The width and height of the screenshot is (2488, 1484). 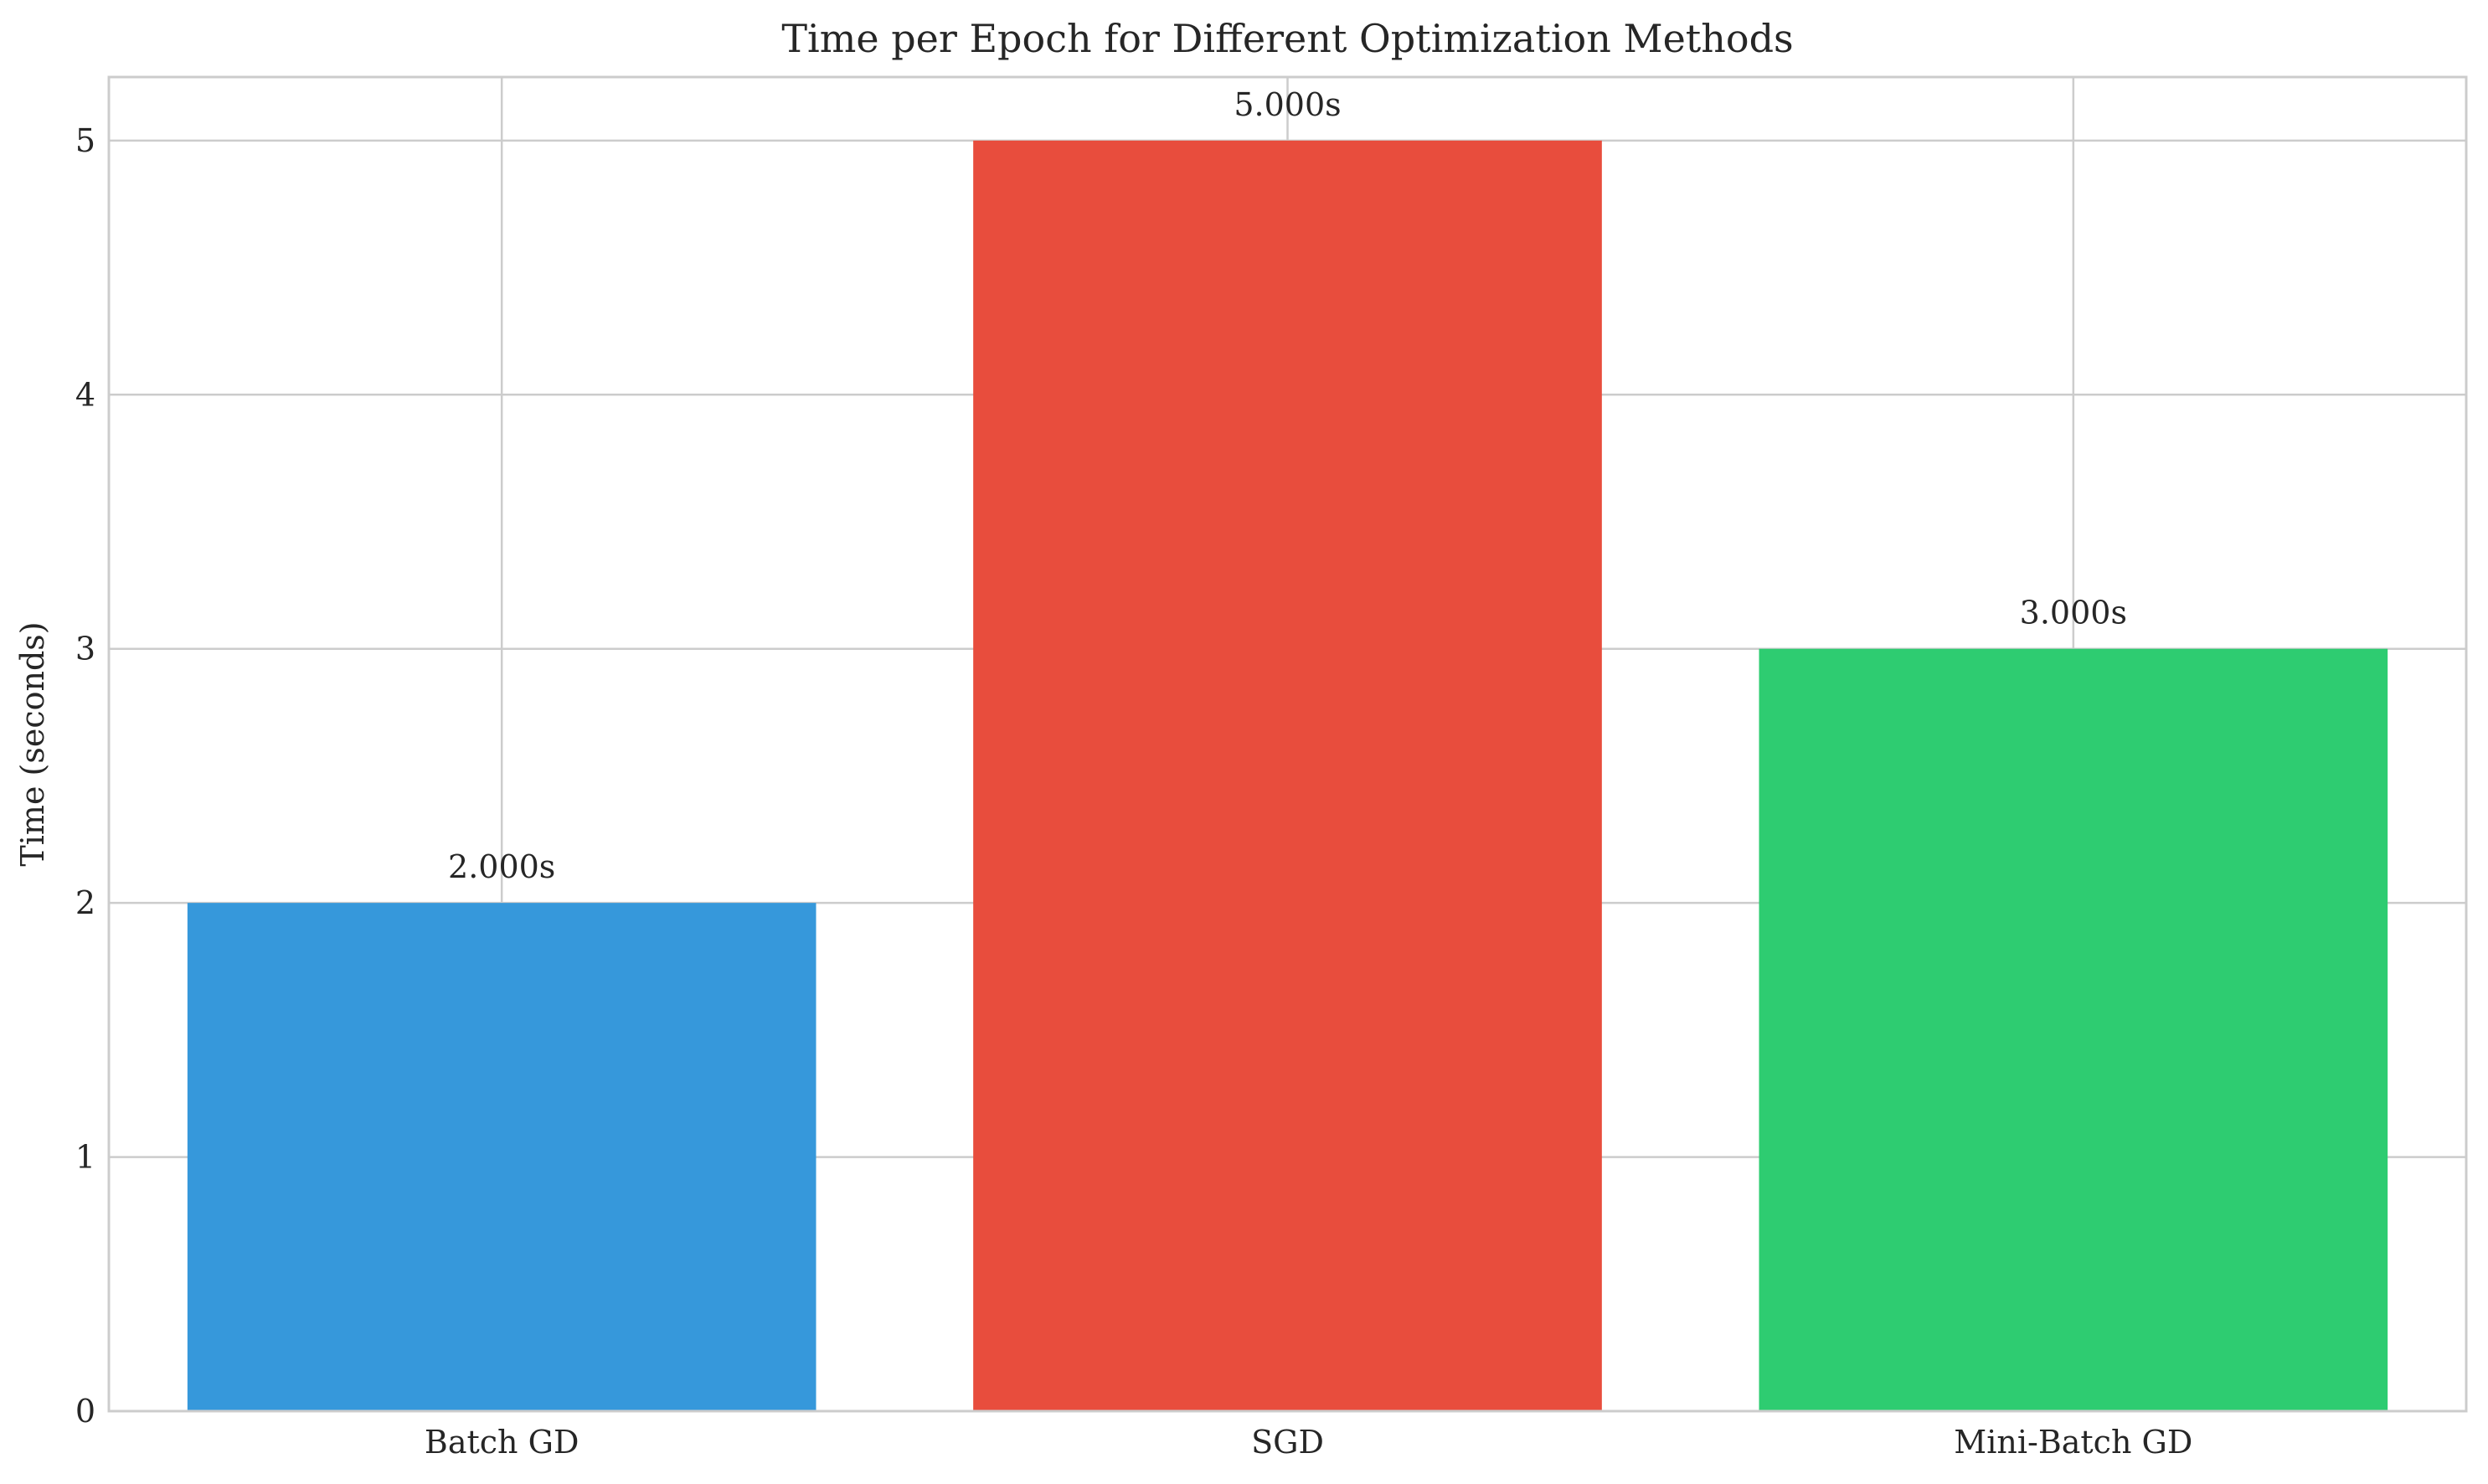 What do you see at coordinates (85, 902) in the screenshot?
I see `y-tick-label: 2` at bounding box center [85, 902].